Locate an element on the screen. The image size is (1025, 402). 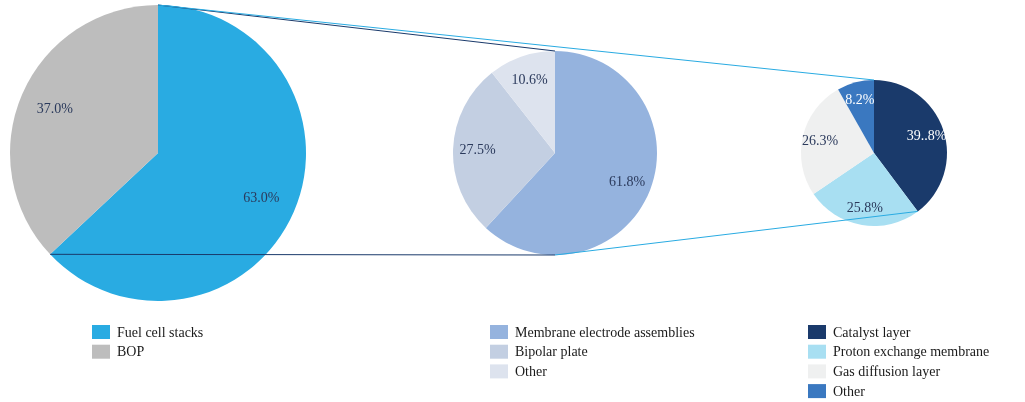
legend-label: BOP is located at coordinates (131, 352).